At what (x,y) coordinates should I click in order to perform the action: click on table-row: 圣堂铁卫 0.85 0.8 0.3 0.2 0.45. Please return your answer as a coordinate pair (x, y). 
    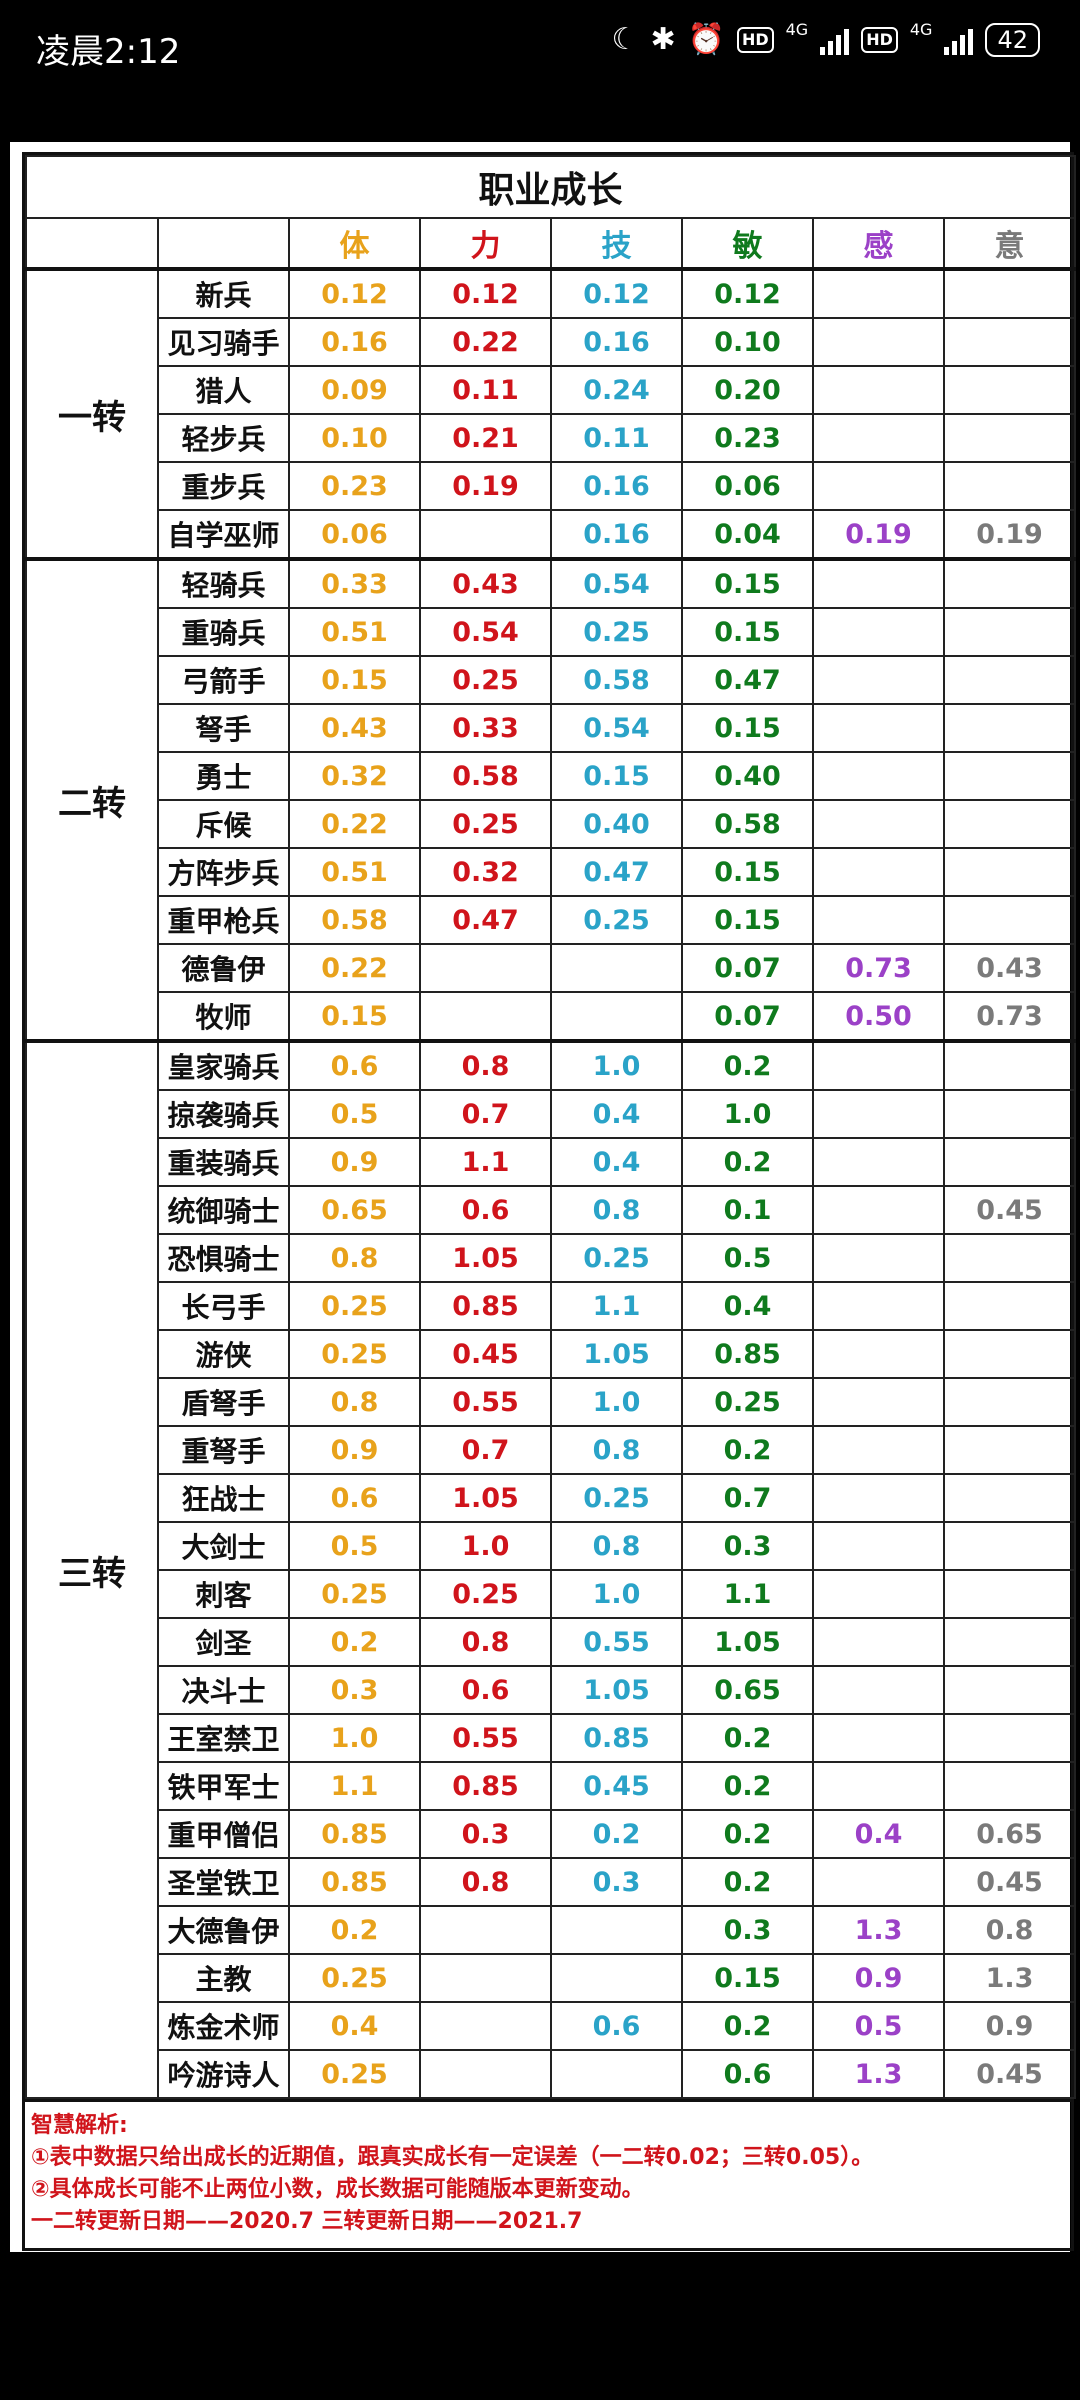
    Looking at the image, I should click on (551, 1882).